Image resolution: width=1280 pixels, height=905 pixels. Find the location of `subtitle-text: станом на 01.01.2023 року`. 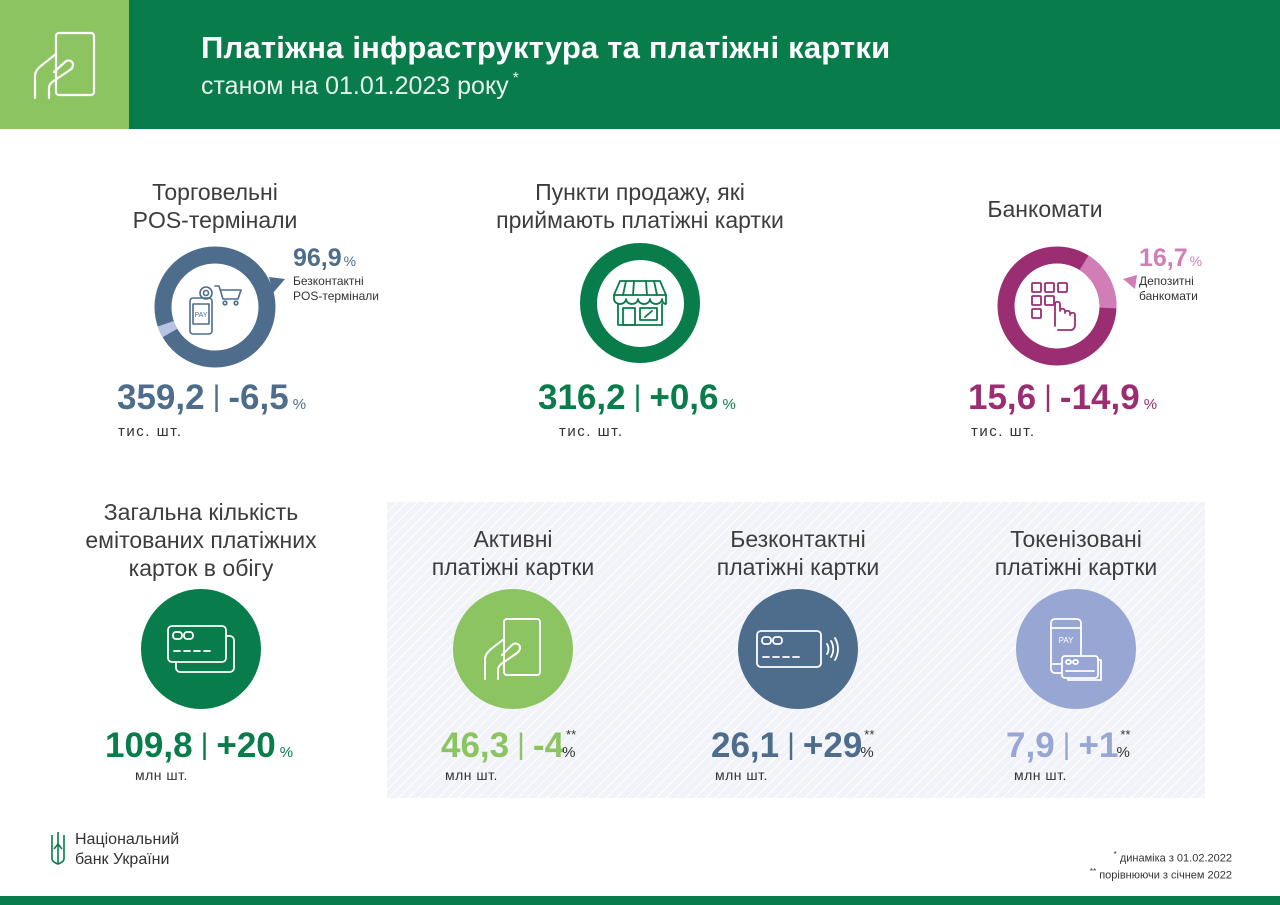

subtitle-text: станом на 01.01.2023 року is located at coordinates (355, 86).